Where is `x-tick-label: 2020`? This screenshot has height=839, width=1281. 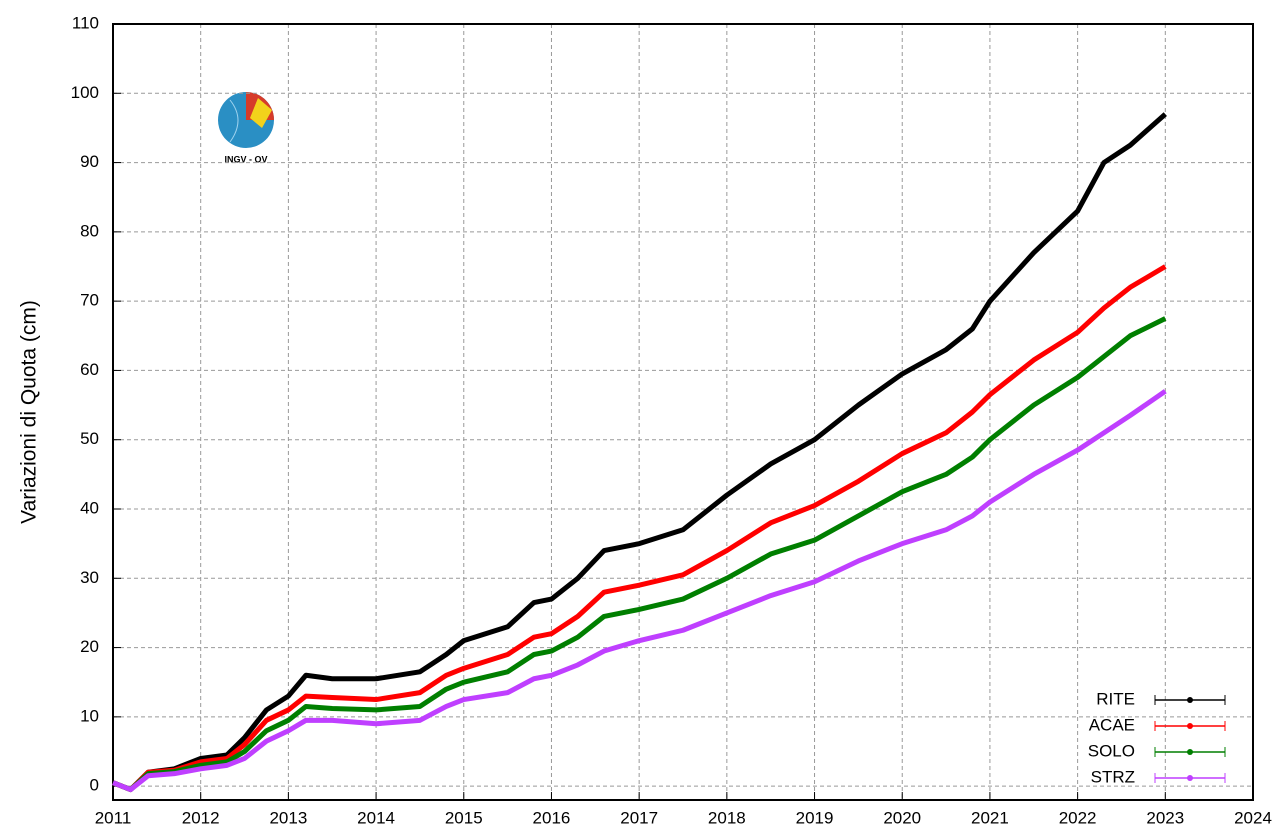 x-tick-label: 2020 is located at coordinates (902, 817).